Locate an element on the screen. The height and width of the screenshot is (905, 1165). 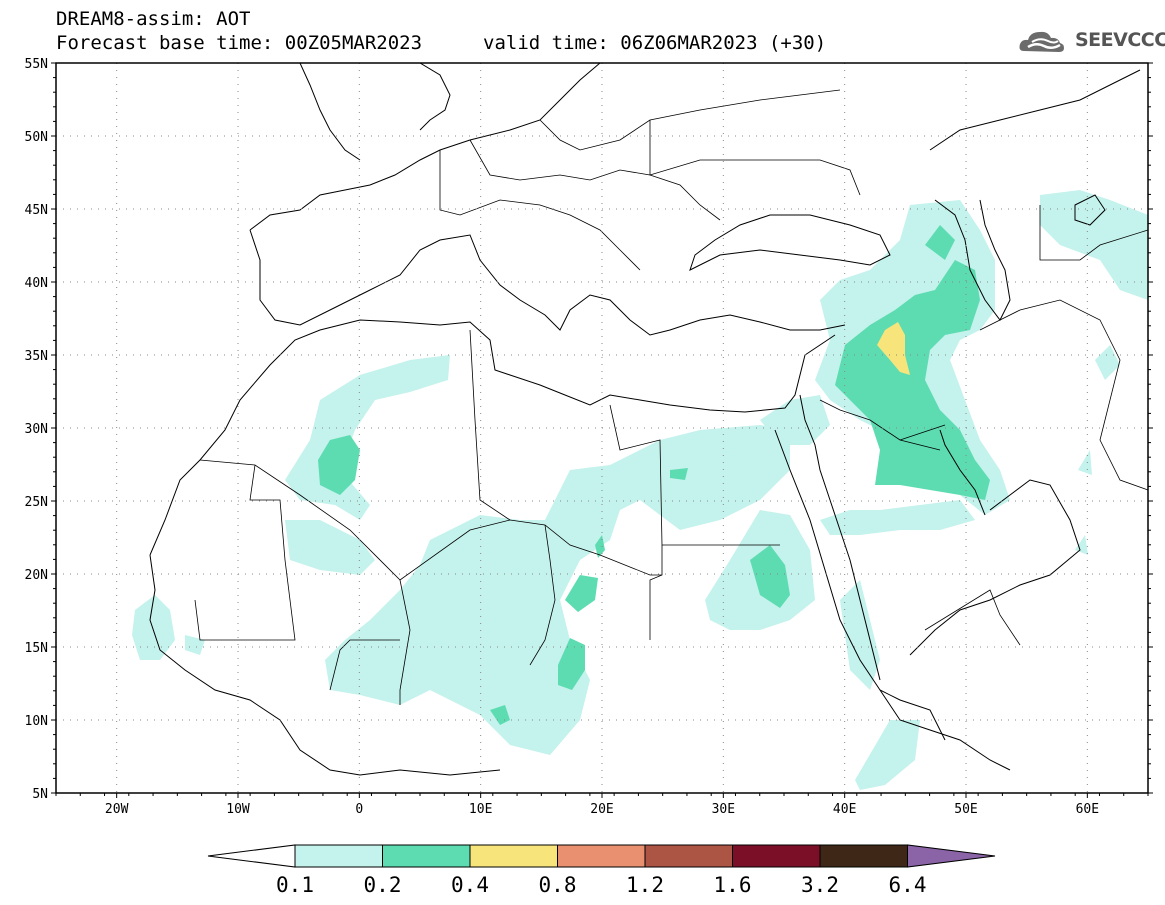
colorbar-level-label: 1.6 is located at coordinates (733, 885).